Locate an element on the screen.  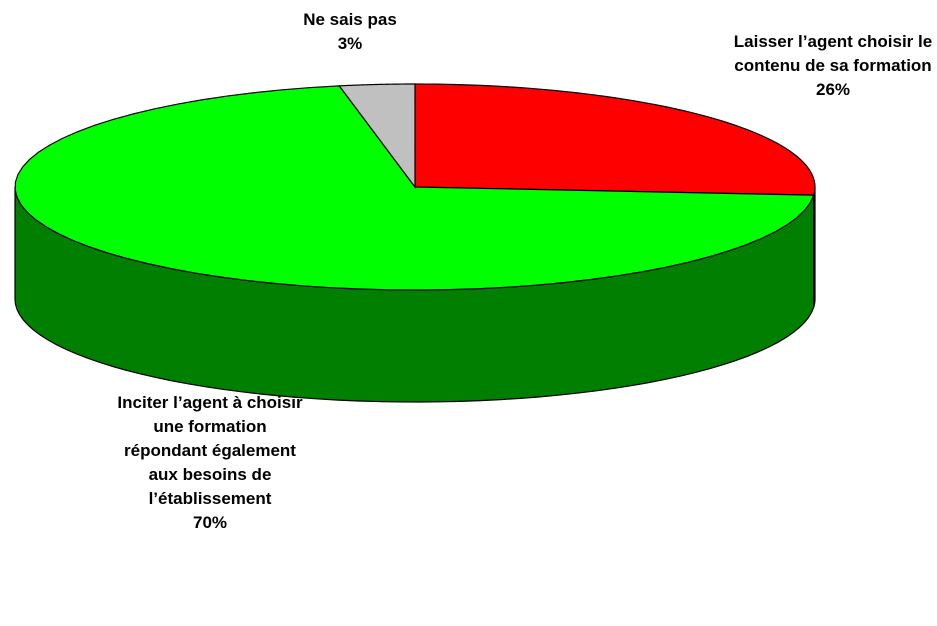
value-label: 26% is located at coordinates (833, 89).